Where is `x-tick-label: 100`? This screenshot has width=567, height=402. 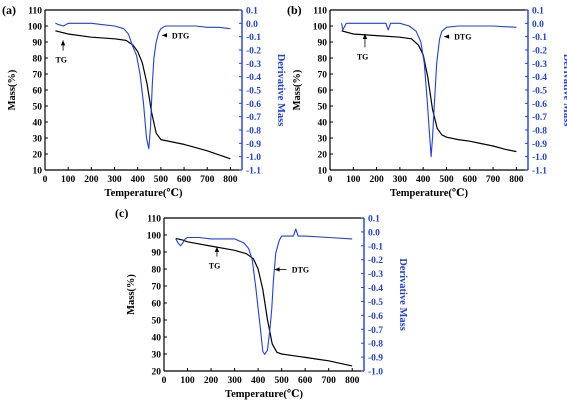 x-tick-label: 100 is located at coordinates (187, 381).